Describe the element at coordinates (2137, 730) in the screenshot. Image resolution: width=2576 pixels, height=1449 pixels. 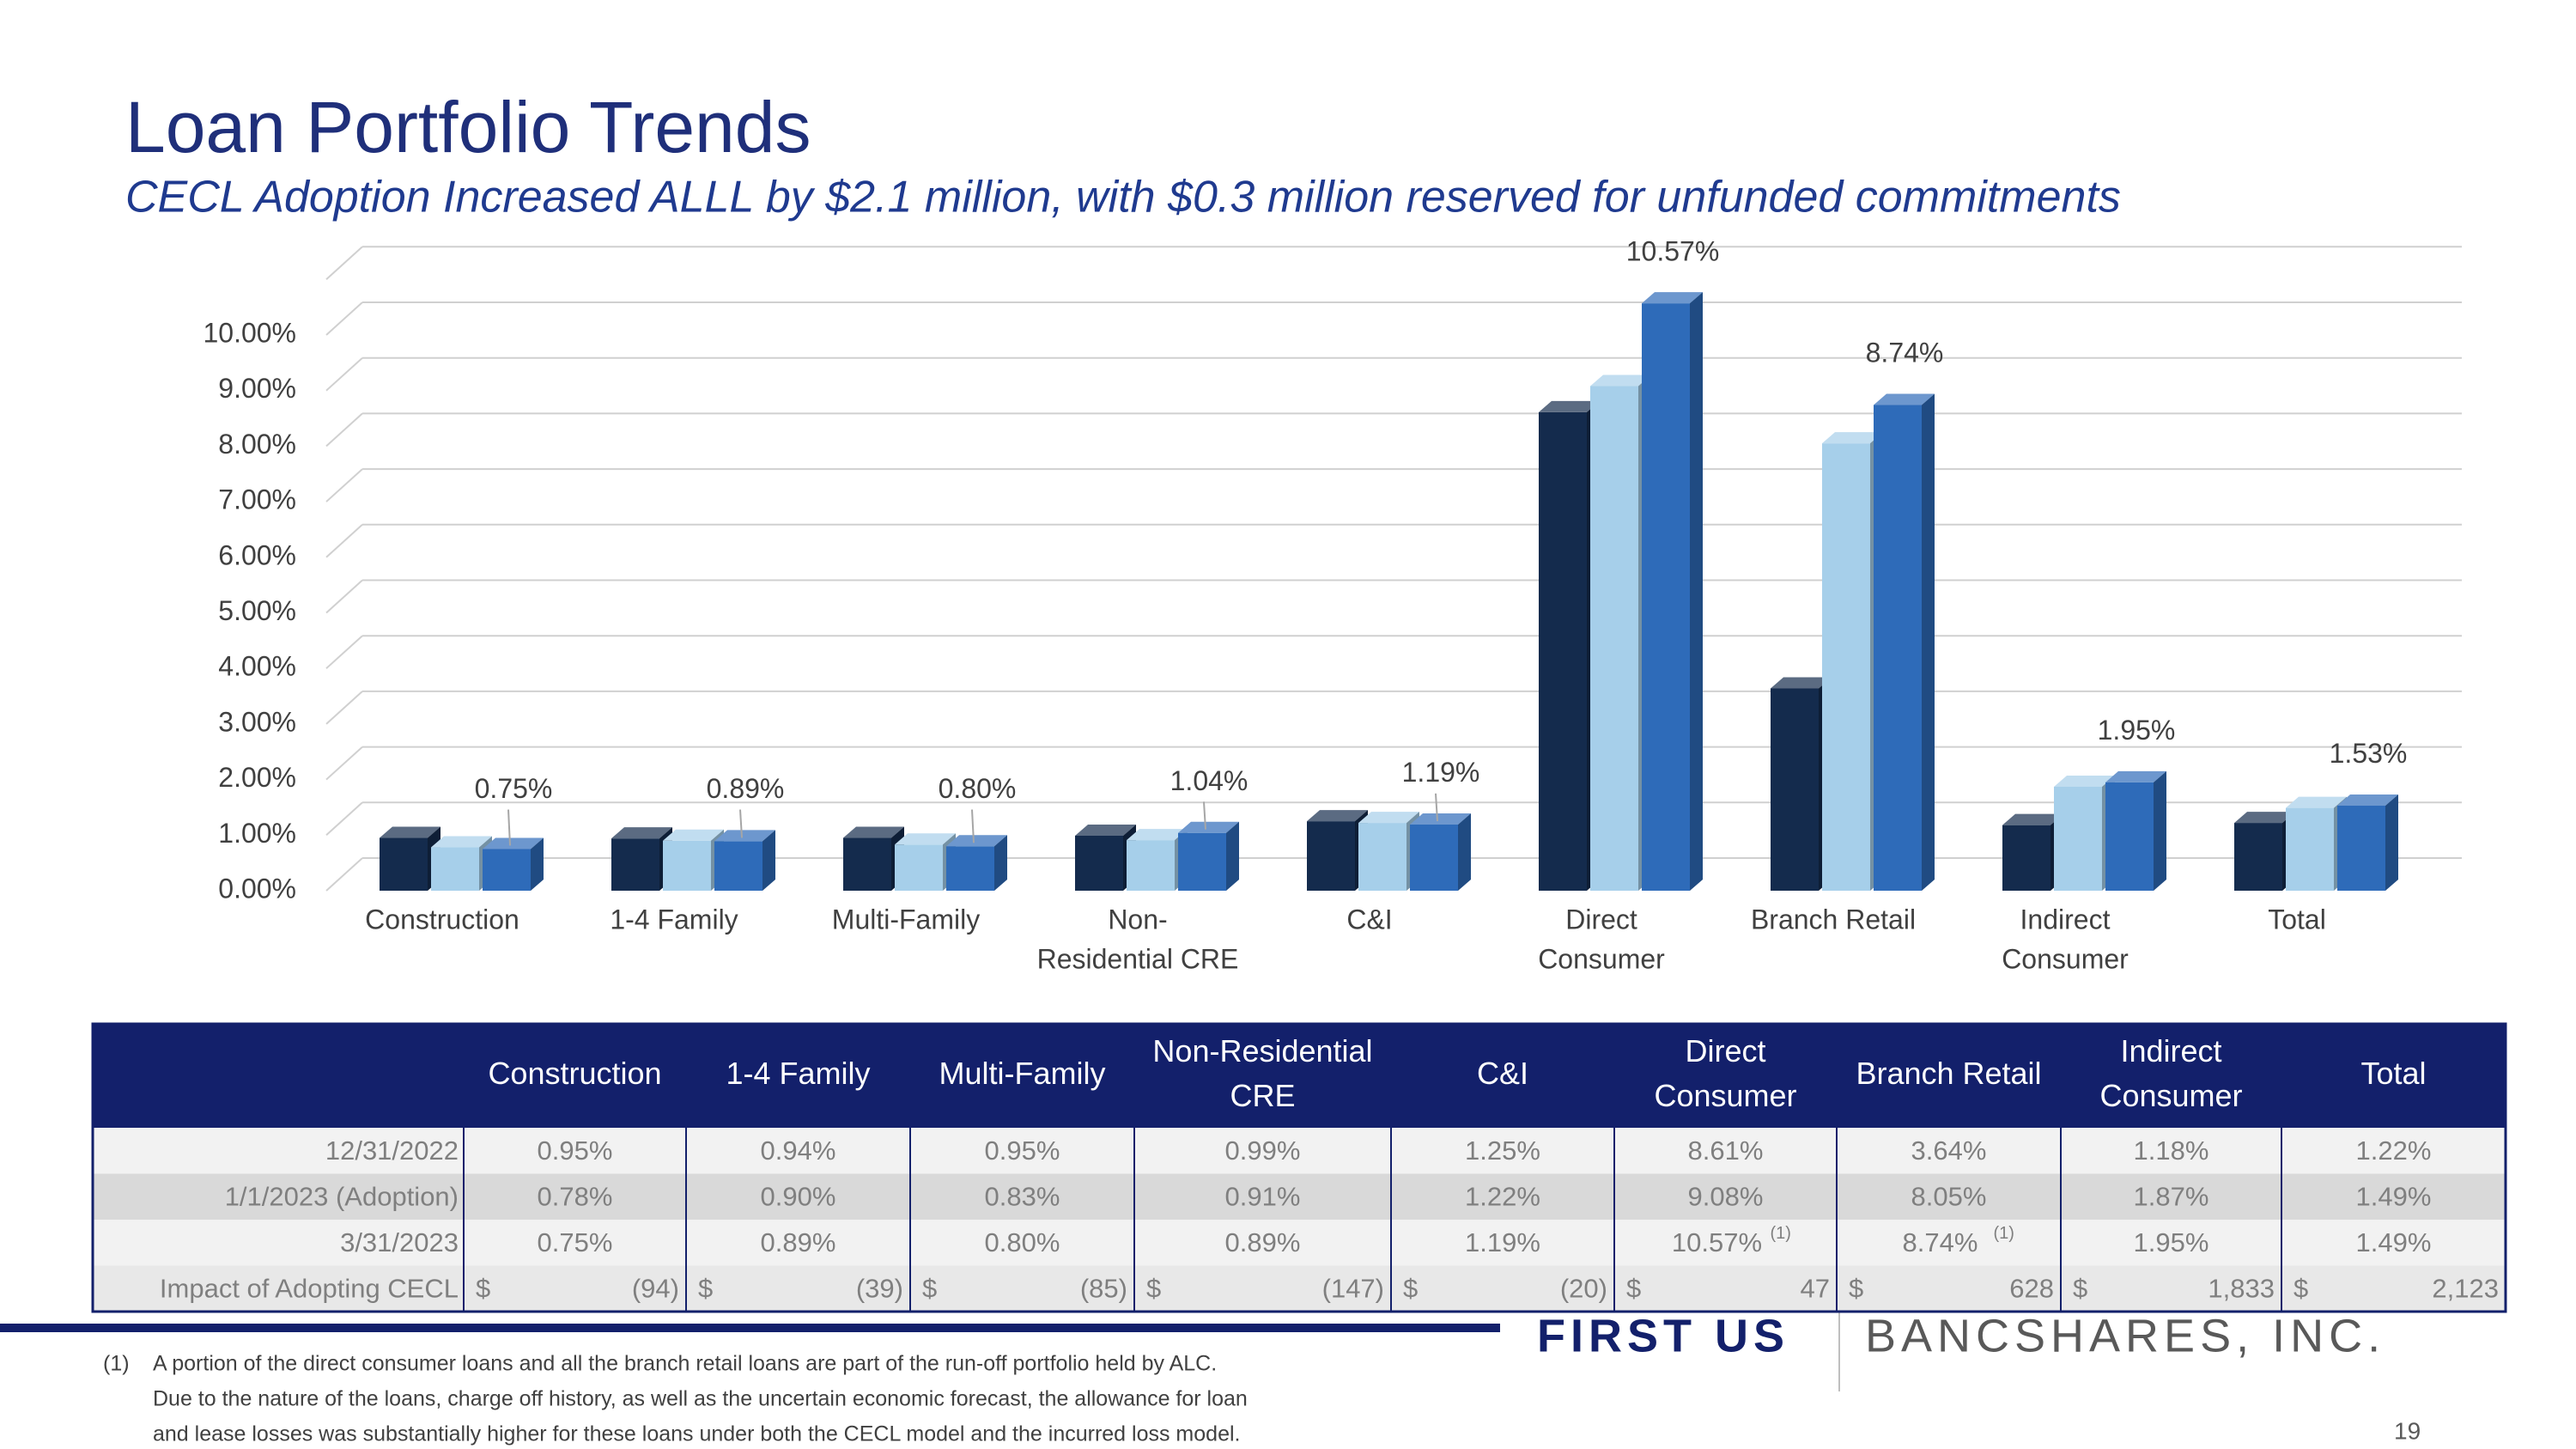
I see `data-label: 1.95%` at that location.